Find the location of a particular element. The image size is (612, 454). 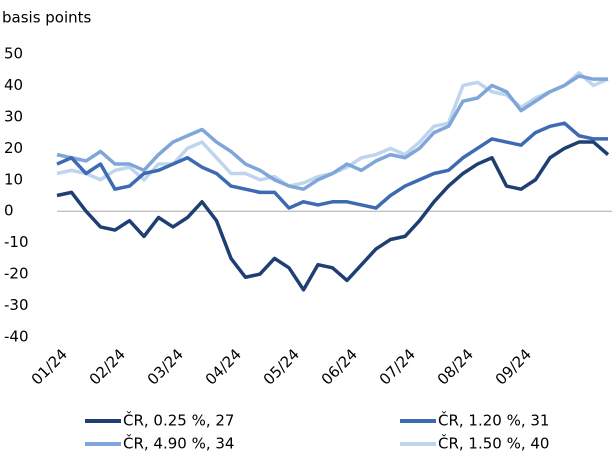

x-tick-label: 09/24 is located at coordinates (513, 366).